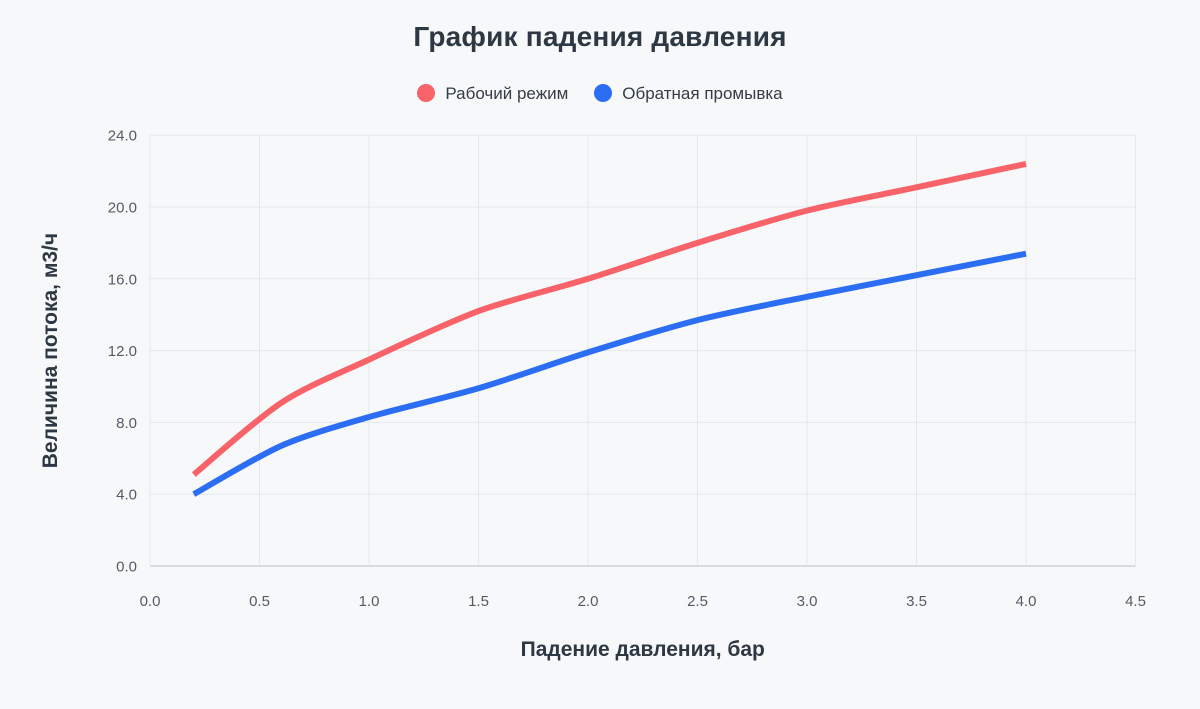 This screenshot has width=1200, height=709. What do you see at coordinates (507, 93) in the screenshot?
I see `legend-label-working-mode: Рабочий режим` at bounding box center [507, 93].